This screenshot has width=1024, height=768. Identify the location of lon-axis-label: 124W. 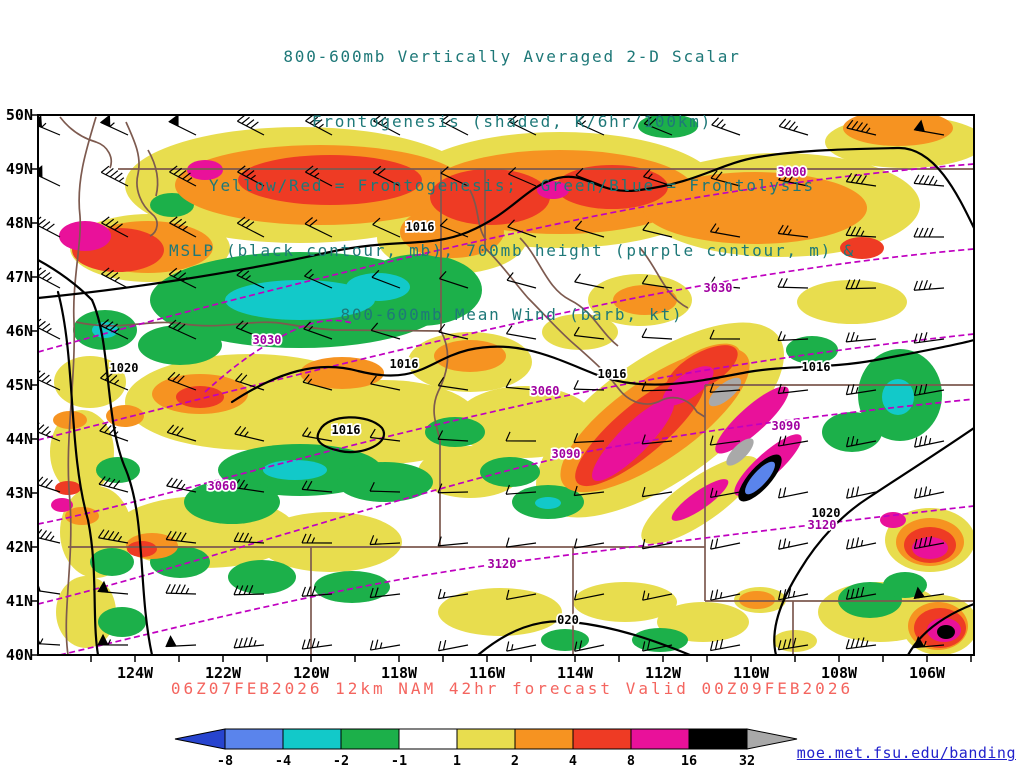
(135, 673).